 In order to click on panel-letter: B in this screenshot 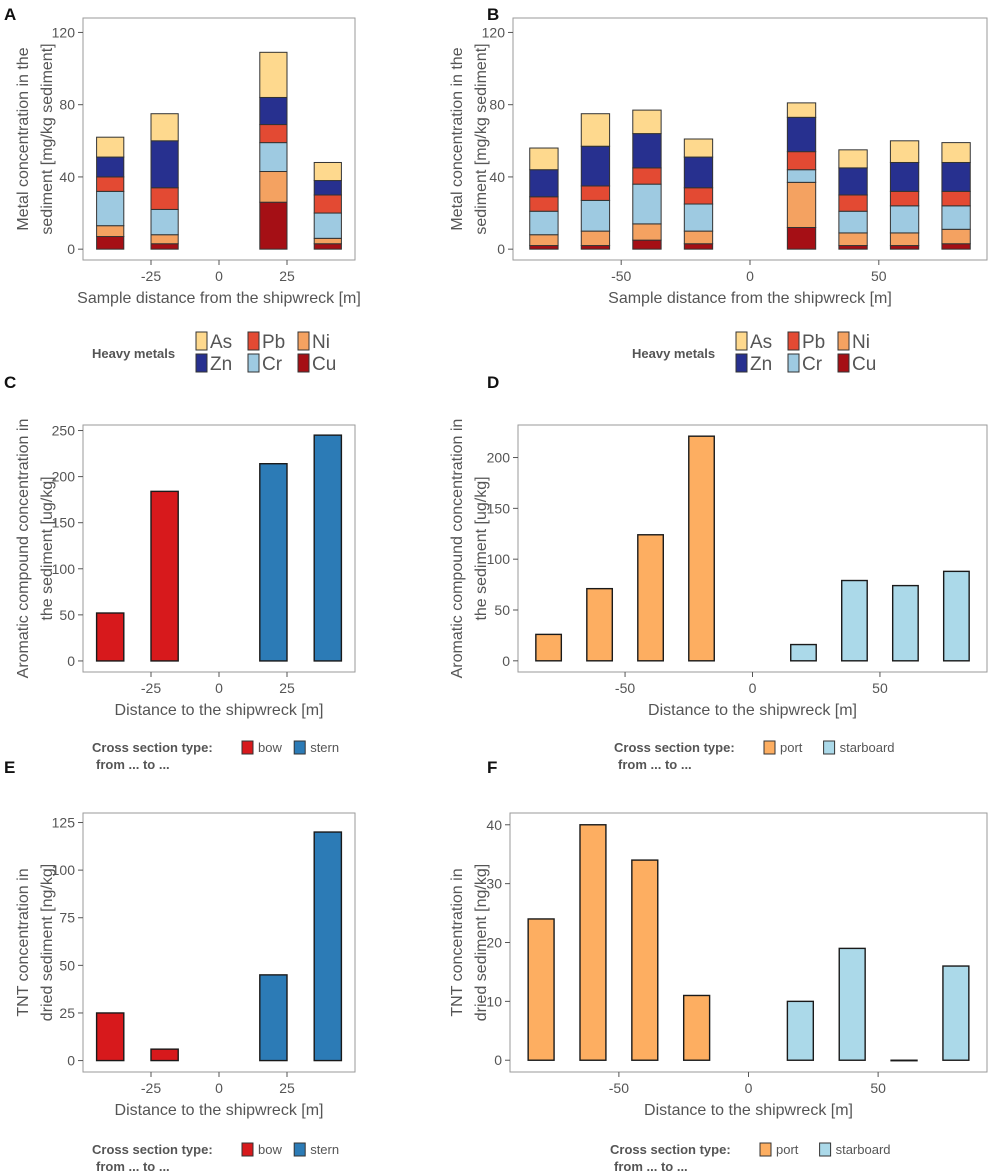, I will do `click(493, 14)`.